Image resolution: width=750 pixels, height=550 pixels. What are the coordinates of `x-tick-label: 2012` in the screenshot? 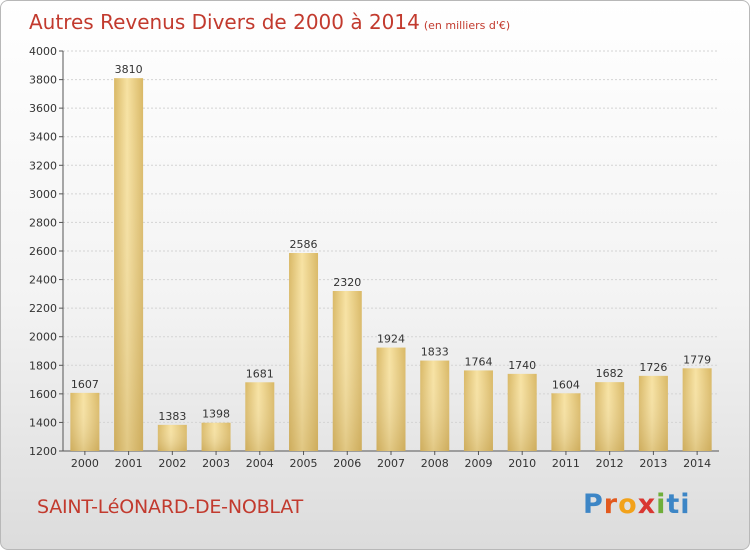 It's located at (610, 463).